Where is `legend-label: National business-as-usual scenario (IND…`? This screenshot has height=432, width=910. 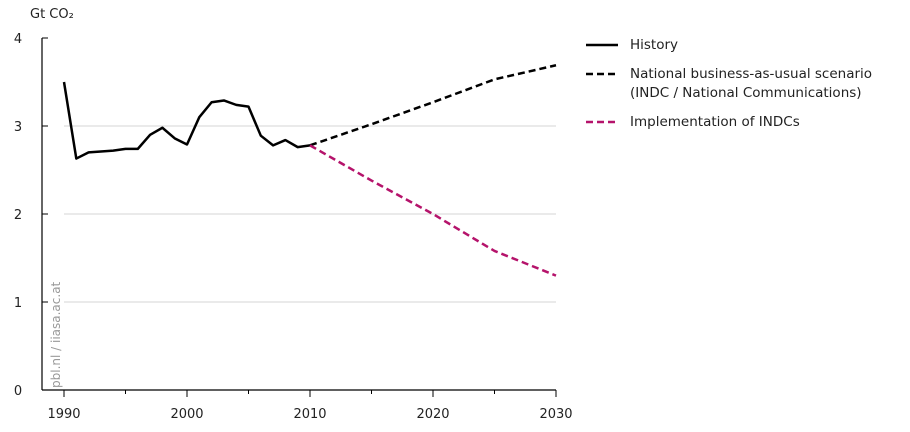 legend-label: National business-as-usual scenario (IND… is located at coordinates (751, 83).